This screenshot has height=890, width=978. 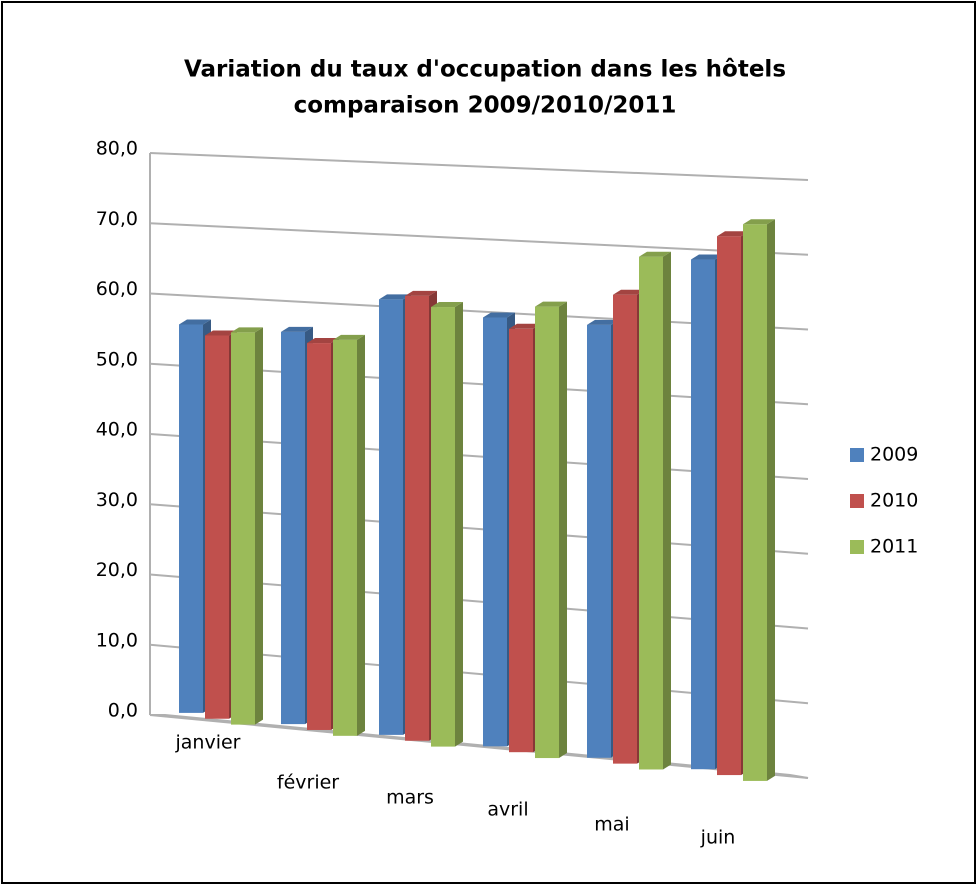 What do you see at coordinates (507, 810) in the screenshot?
I see `x-tick-label: avril` at bounding box center [507, 810].